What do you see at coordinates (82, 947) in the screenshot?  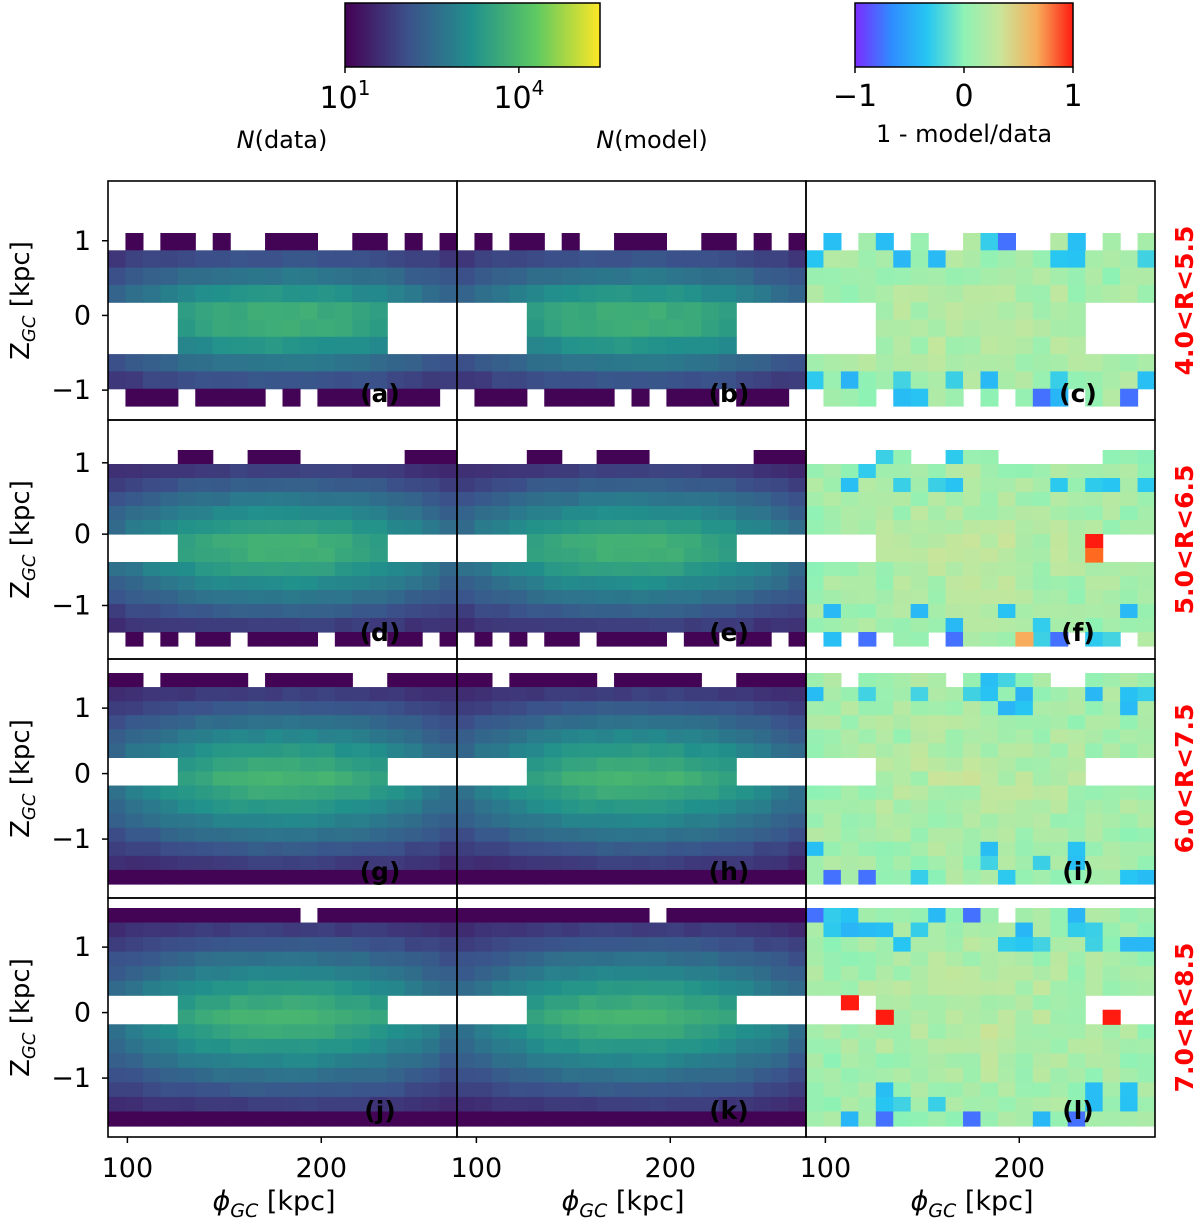 I see `y-tick-label: 1` at bounding box center [82, 947].